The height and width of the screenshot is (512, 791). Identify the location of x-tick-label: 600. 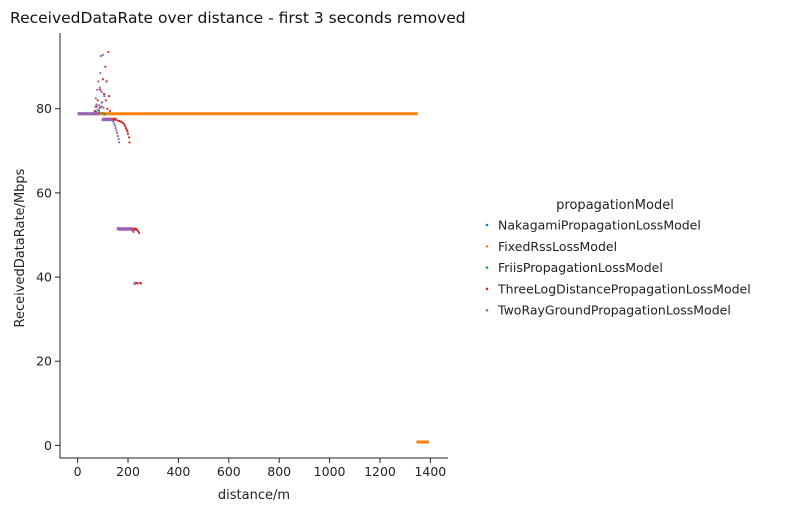
(229, 471).